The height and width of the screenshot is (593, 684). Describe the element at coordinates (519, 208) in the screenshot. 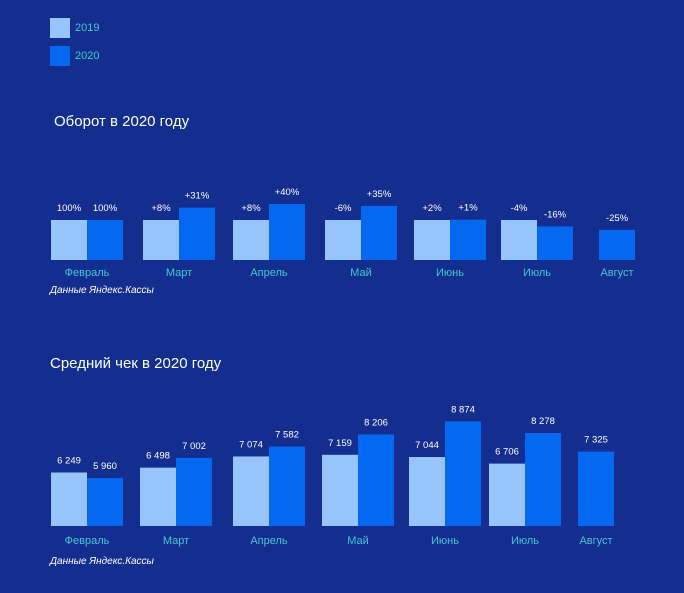

I see `turnover-data-label-2019-5: -4%` at that location.